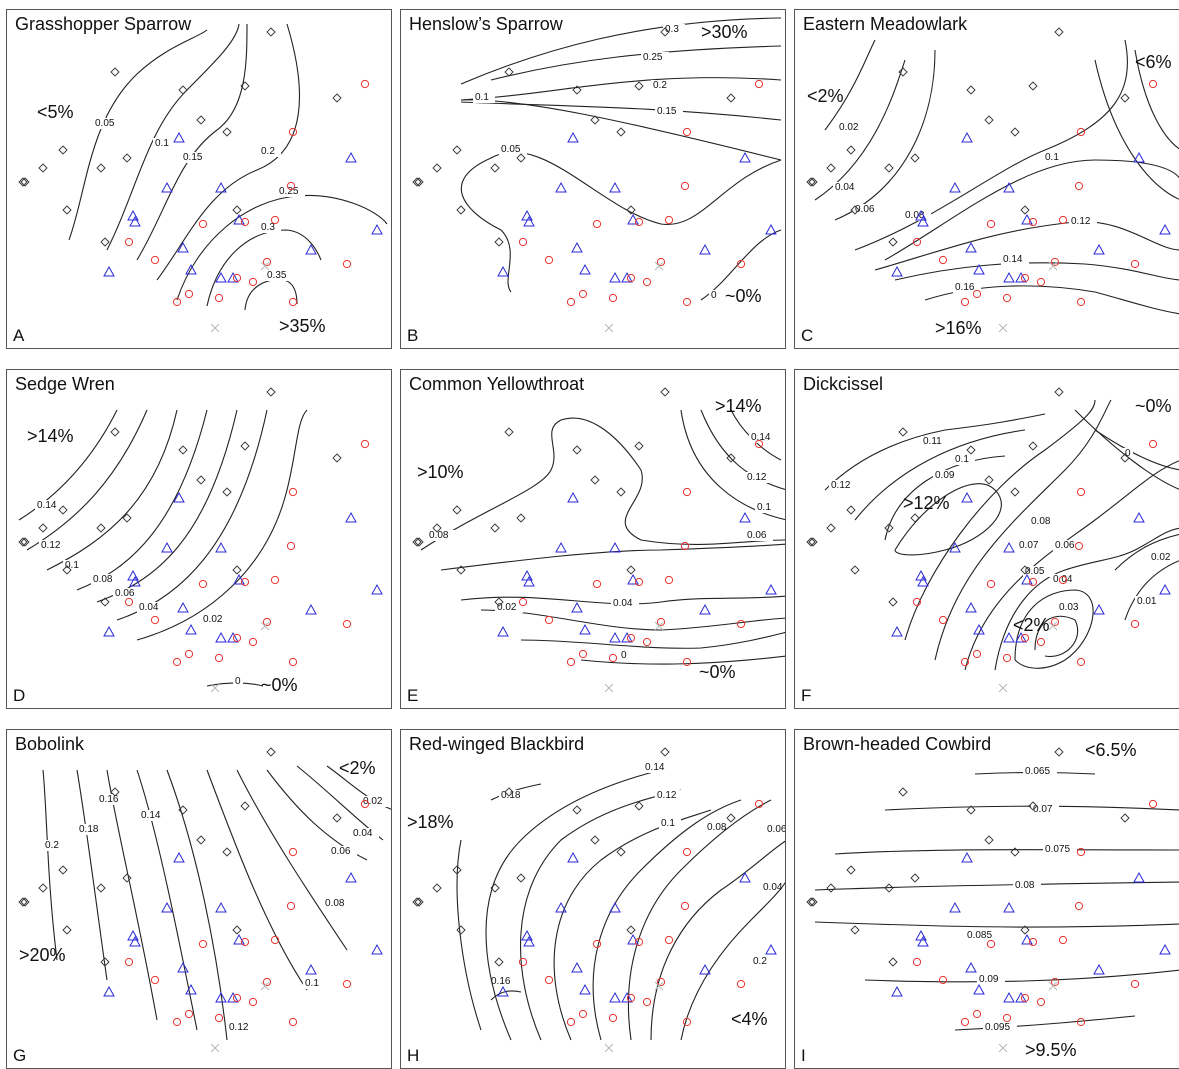  What do you see at coordinates (825, 96) in the screenshot?
I see `region-label: <2%` at bounding box center [825, 96].